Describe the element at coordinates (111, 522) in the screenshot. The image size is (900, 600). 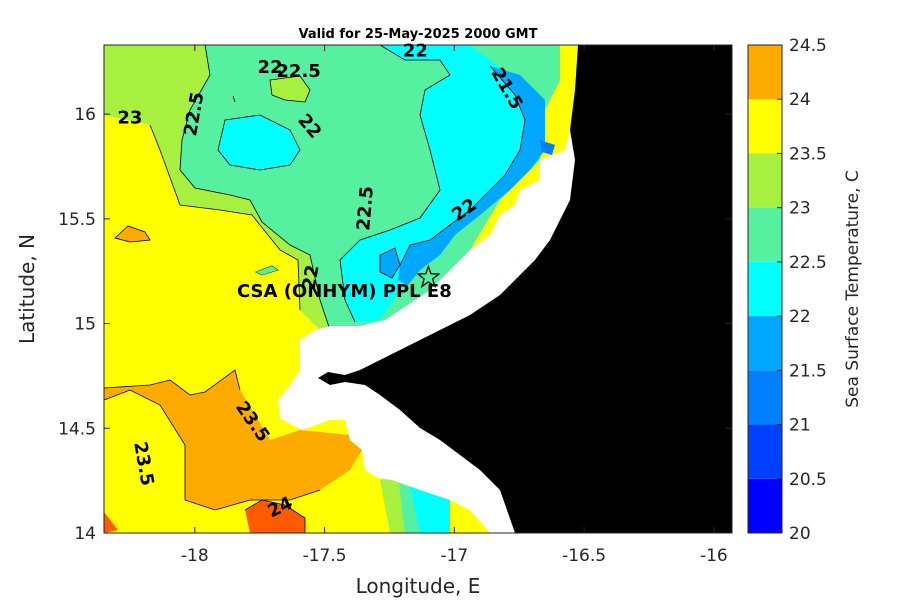
I see `sst-band-24-24.5-left` at that location.